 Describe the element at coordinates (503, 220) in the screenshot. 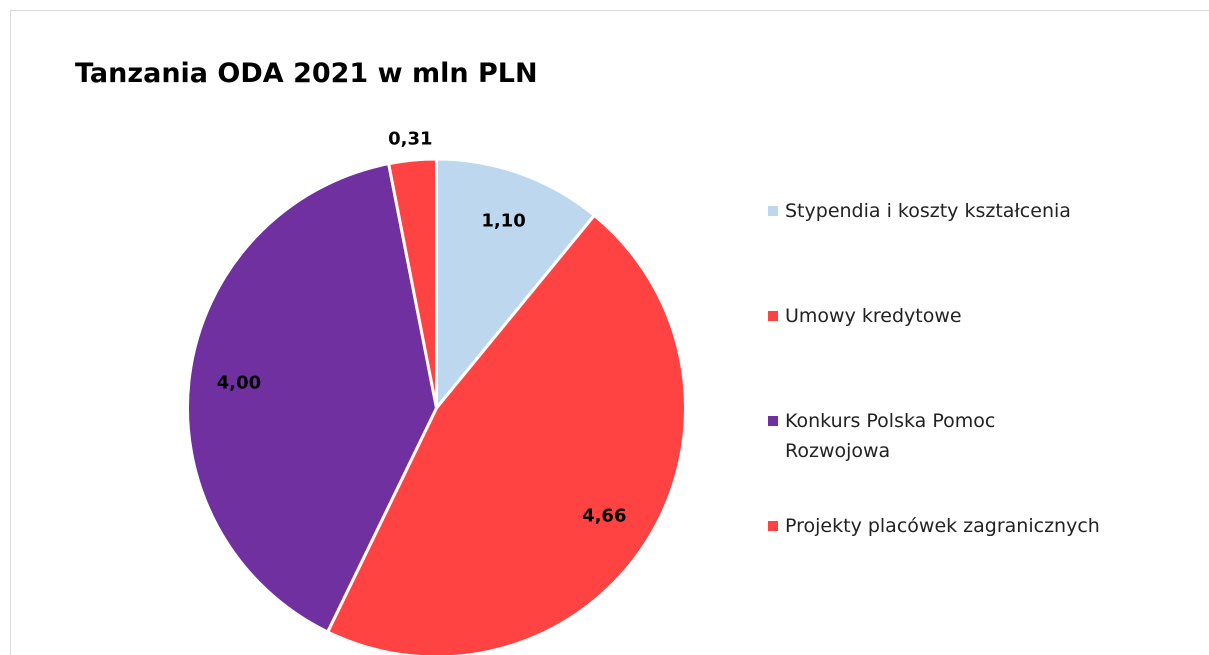

I see `data-label: 1,10` at that location.